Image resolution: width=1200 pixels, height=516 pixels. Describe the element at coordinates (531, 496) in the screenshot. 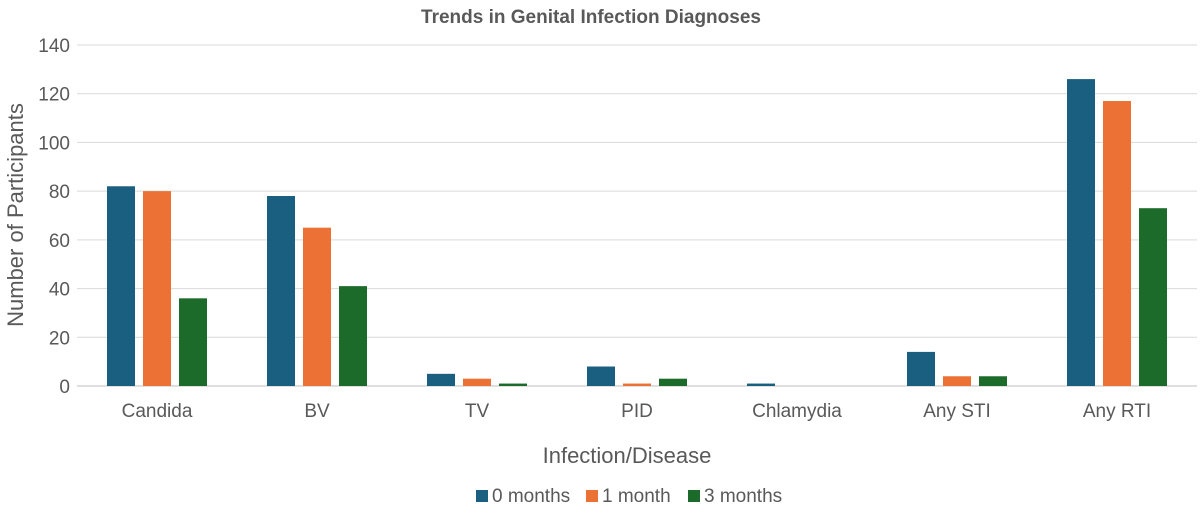

I see `legend-label: 0 months` at that location.